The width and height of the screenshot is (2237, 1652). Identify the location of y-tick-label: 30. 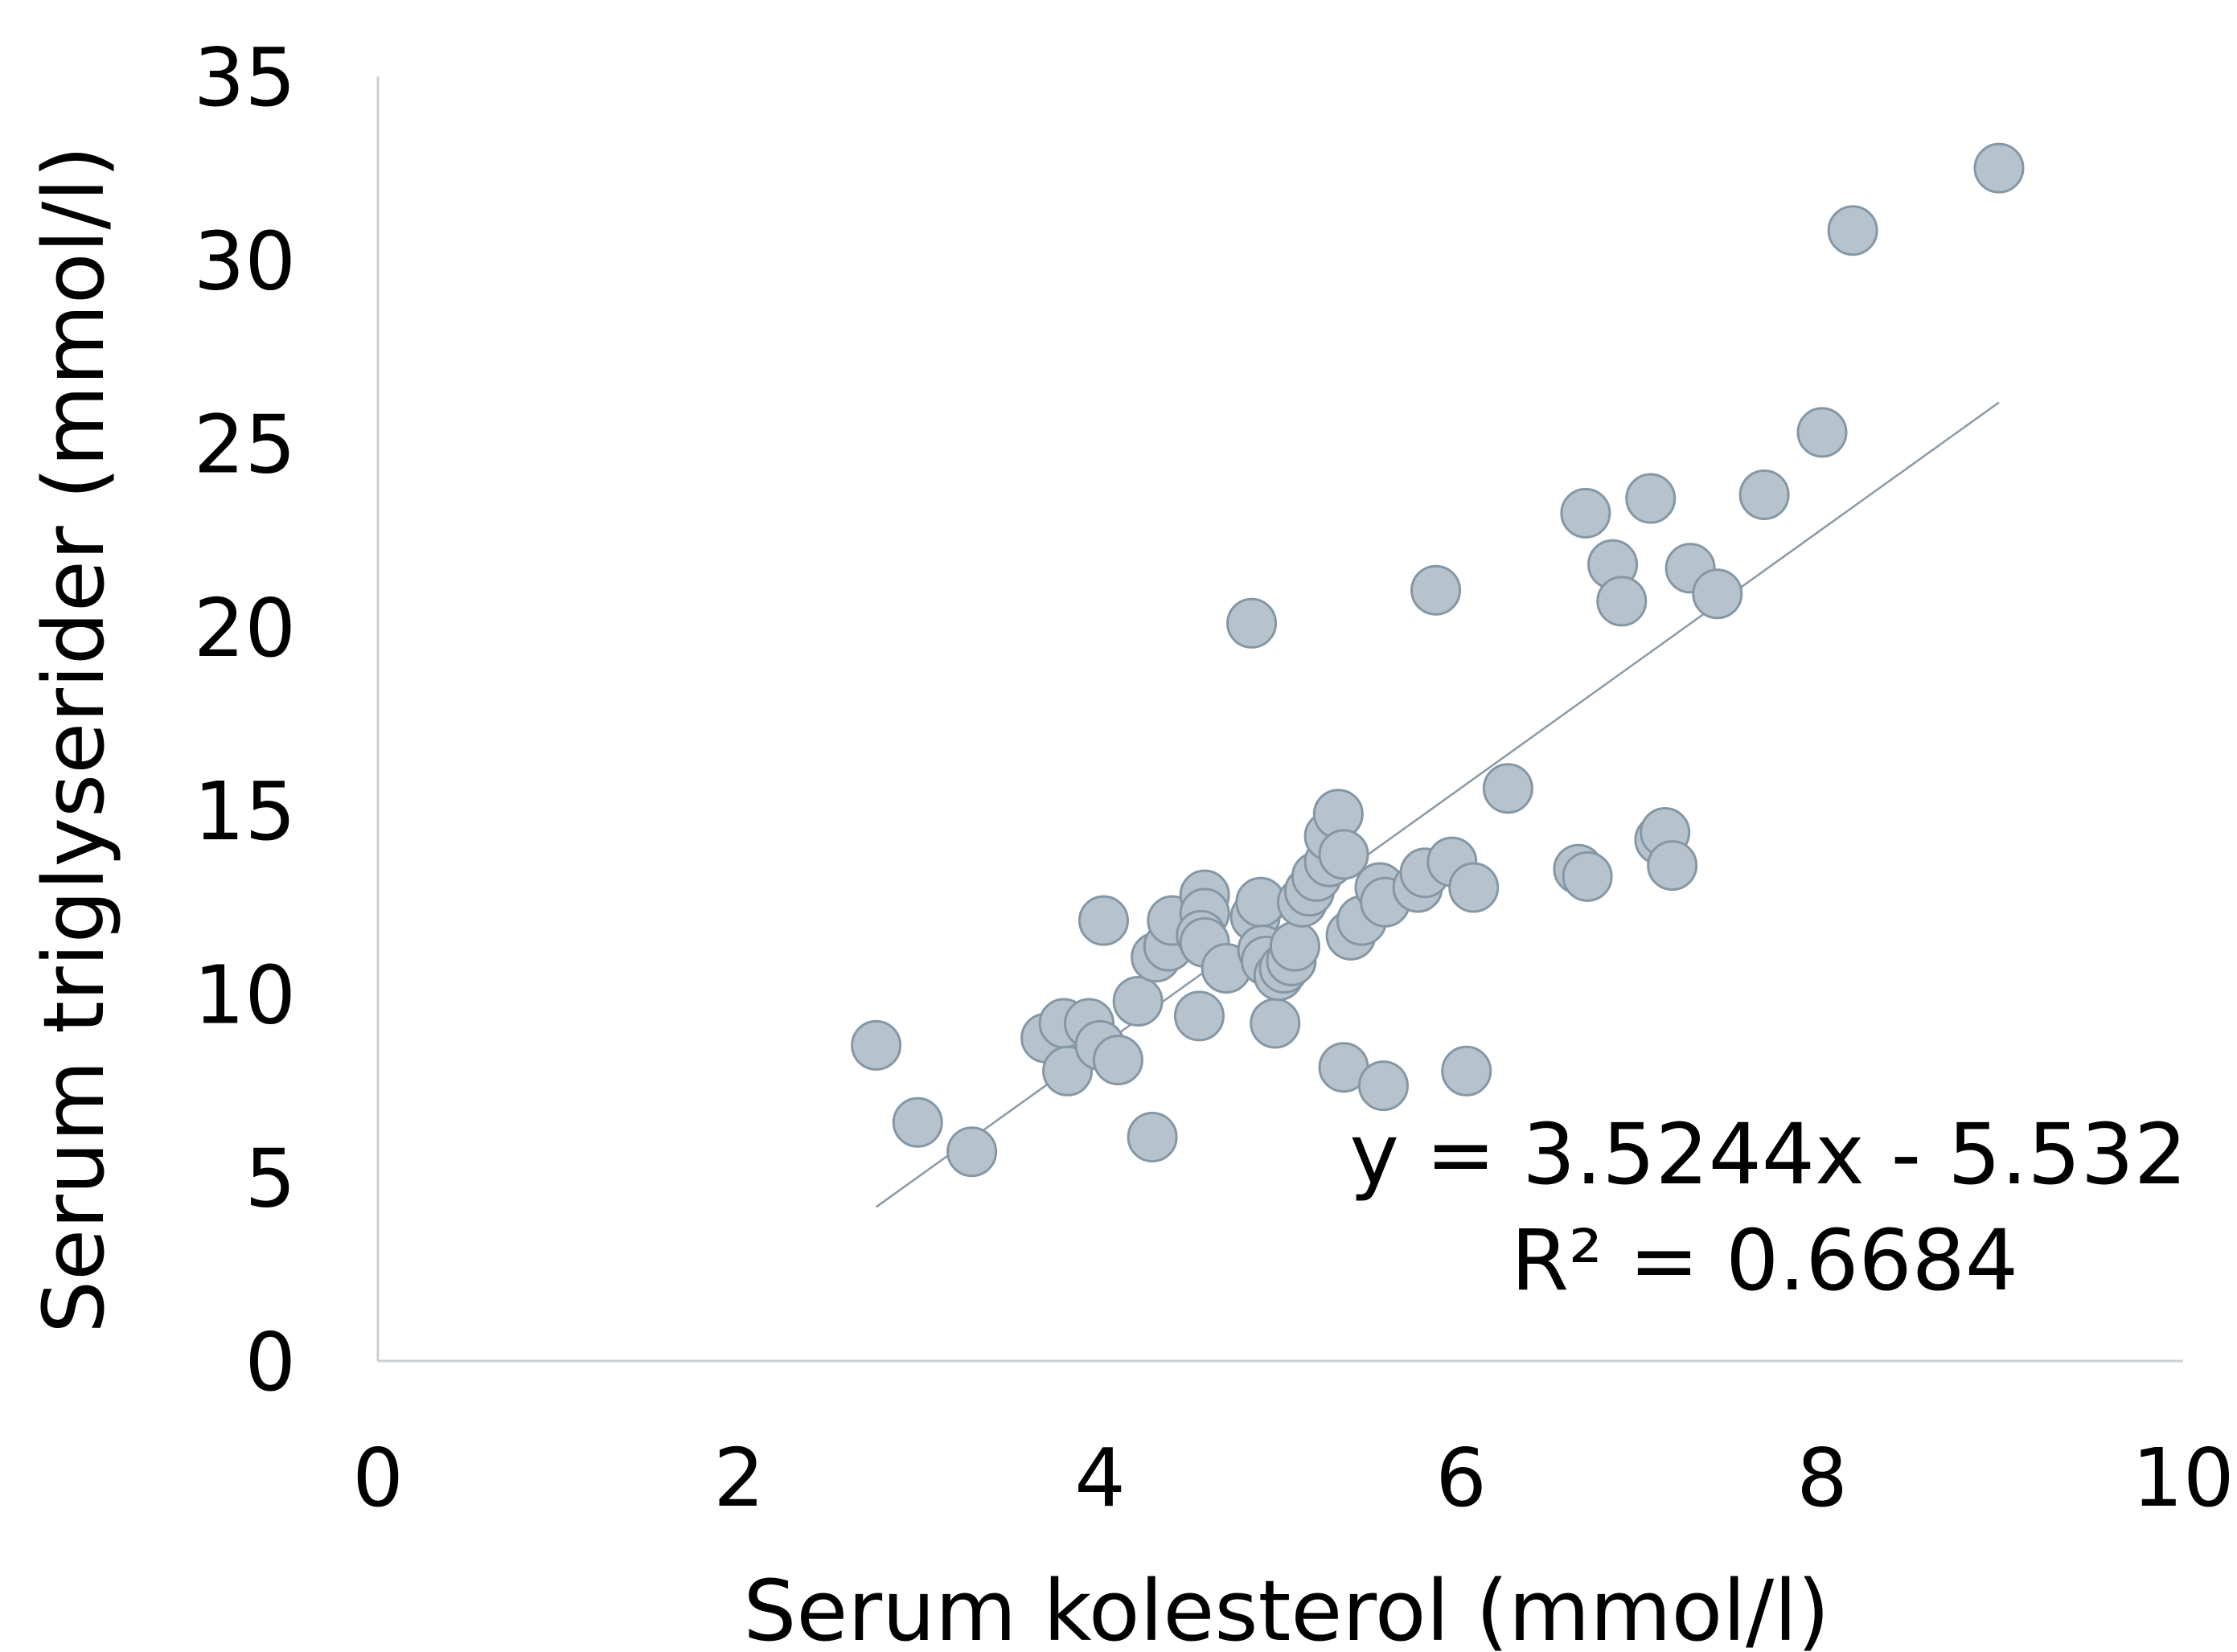
(245, 261).